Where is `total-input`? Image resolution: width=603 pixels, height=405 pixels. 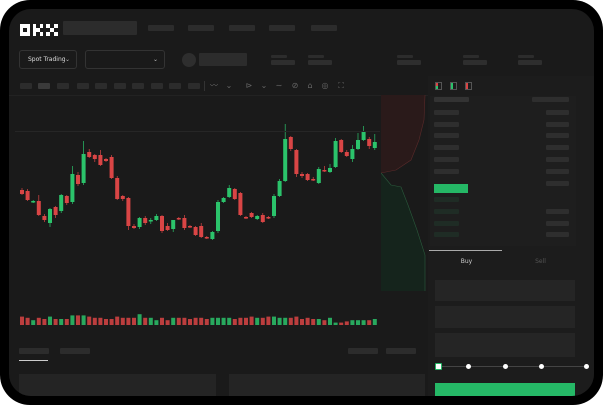 total-input is located at coordinates (505, 345).